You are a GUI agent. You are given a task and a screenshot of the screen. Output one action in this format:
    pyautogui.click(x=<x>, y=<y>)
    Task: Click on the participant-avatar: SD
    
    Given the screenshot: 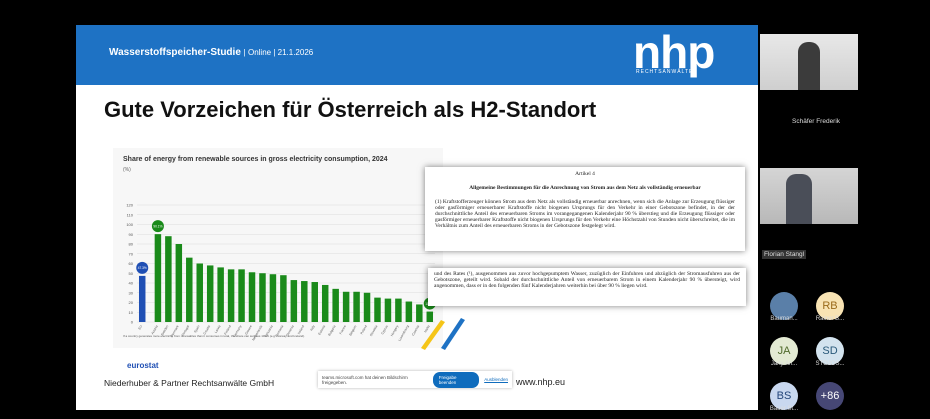 What is the action you would take?
    pyautogui.click(x=830, y=351)
    